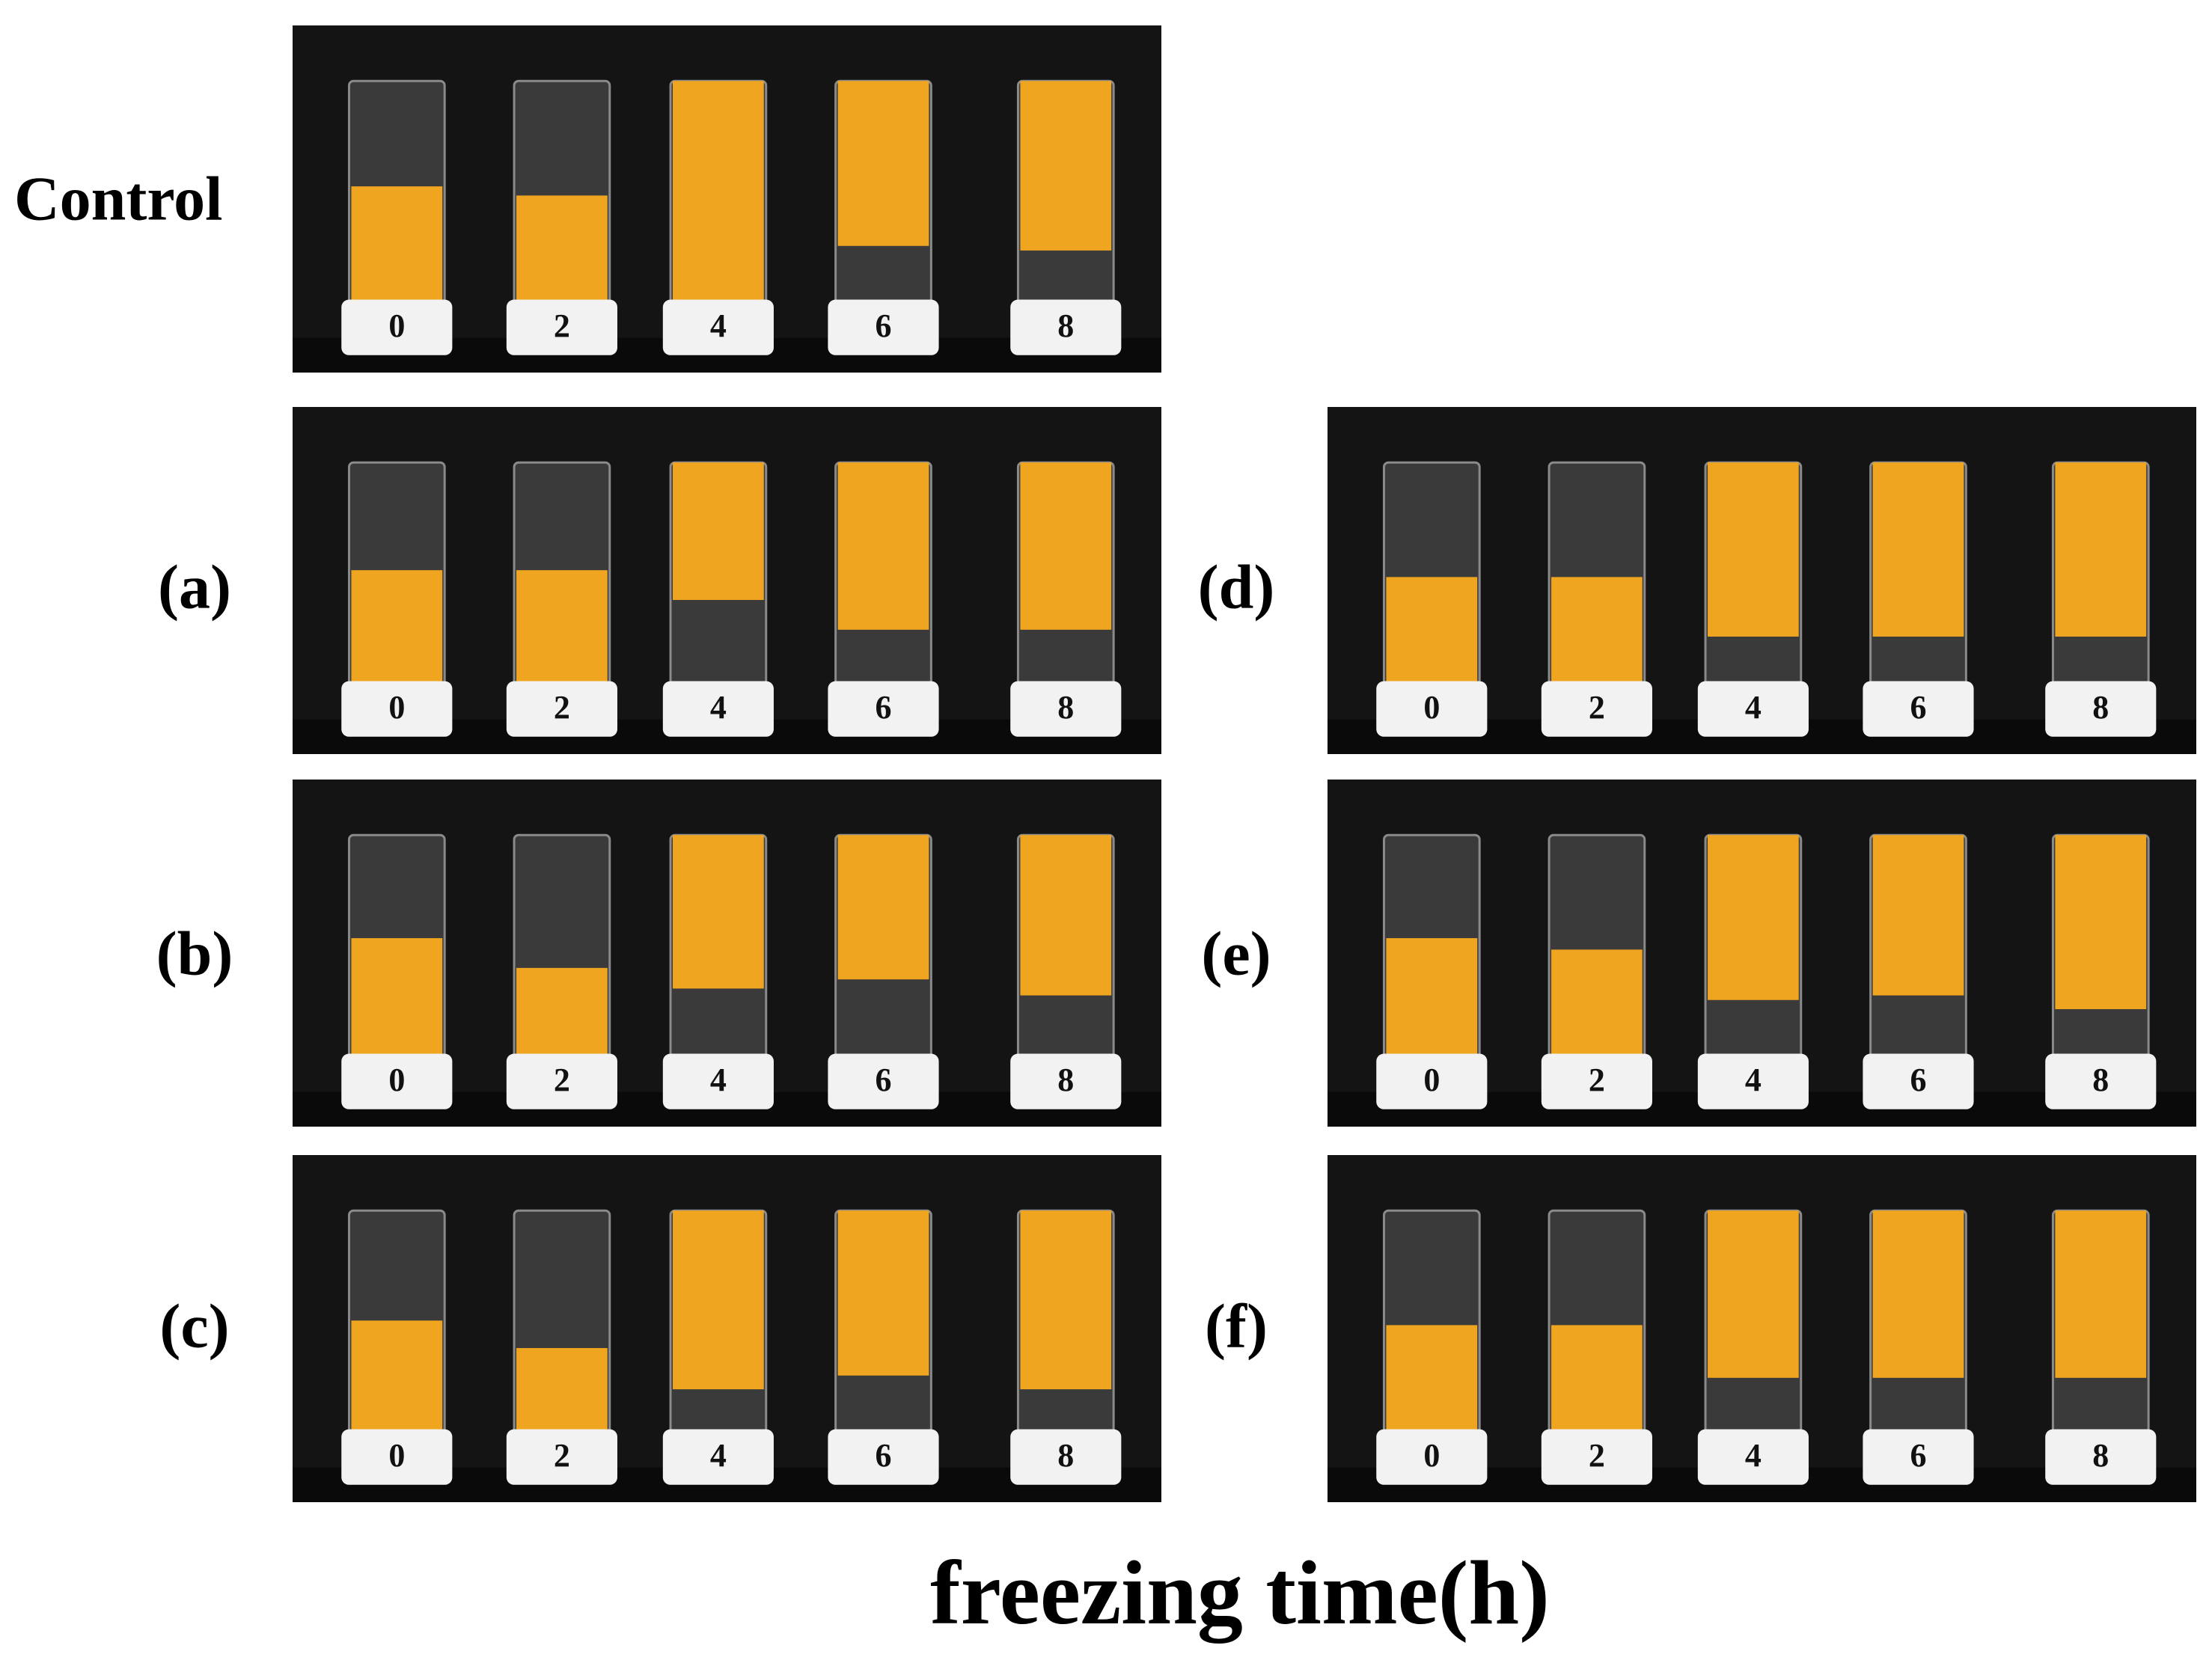  Describe the element at coordinates (1236, 953) in the screenshot. I see `panel-label: (e)` at that location.